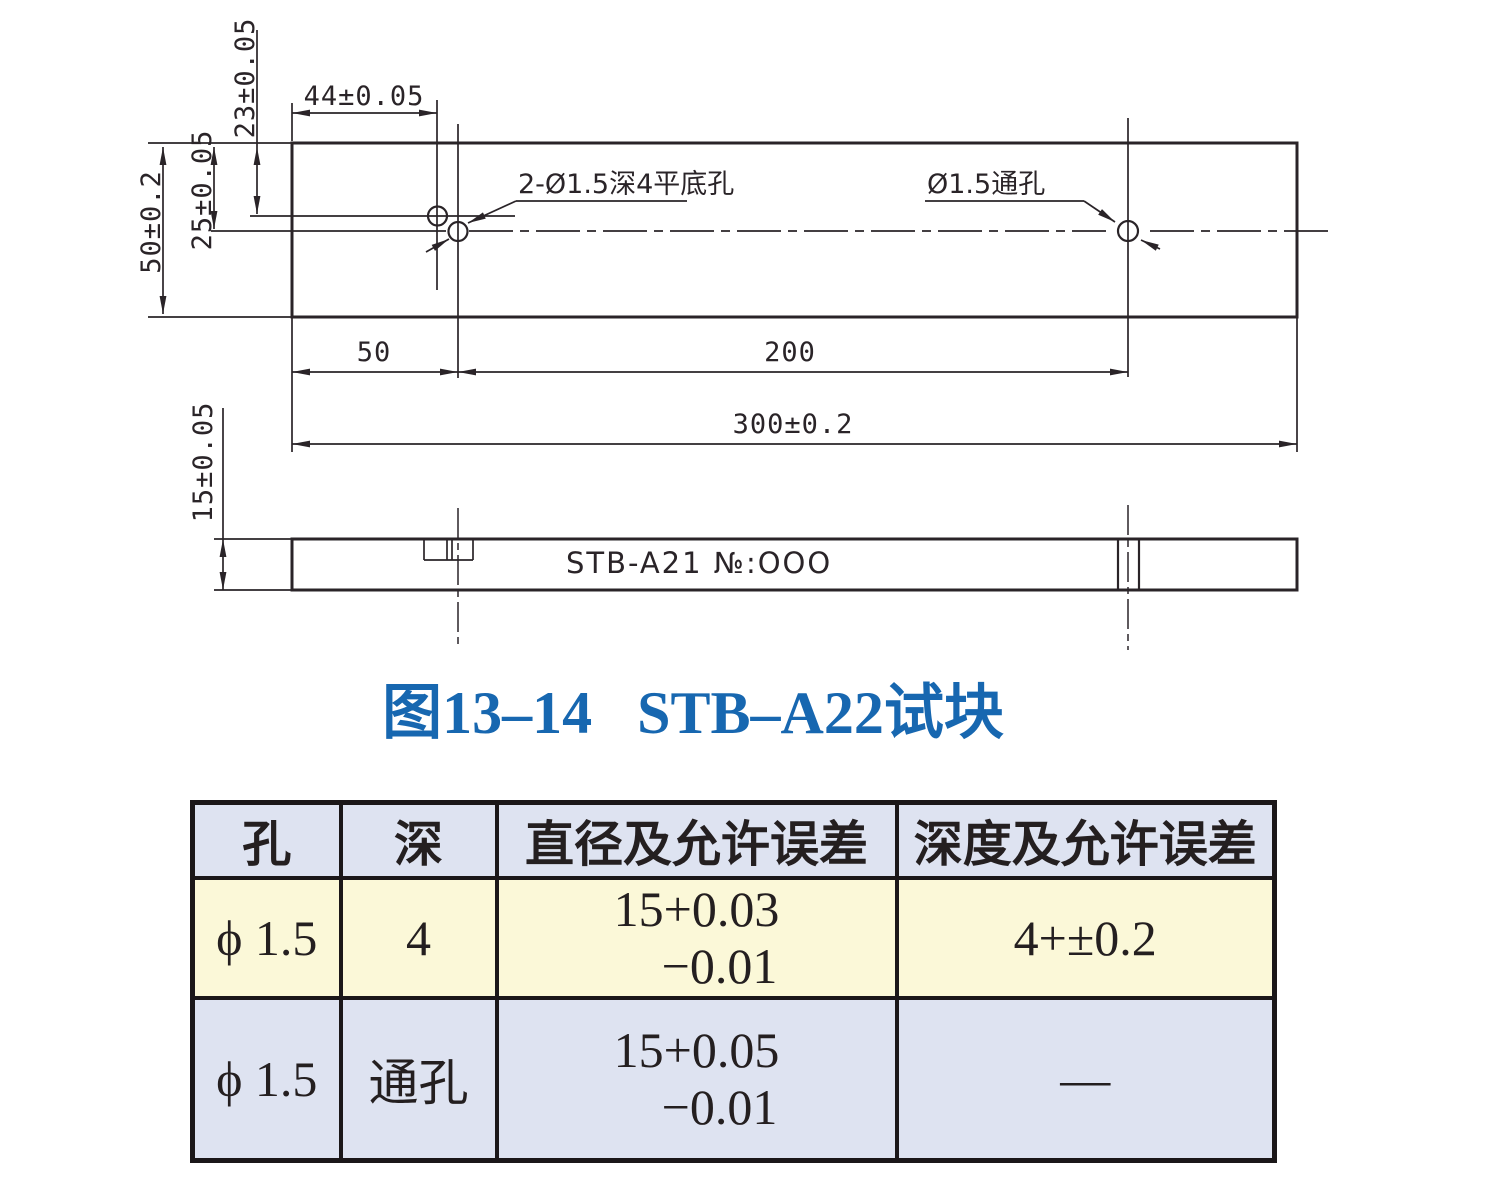  I want to click on tolerance-upper: 15+0.03, so click(696, 909).